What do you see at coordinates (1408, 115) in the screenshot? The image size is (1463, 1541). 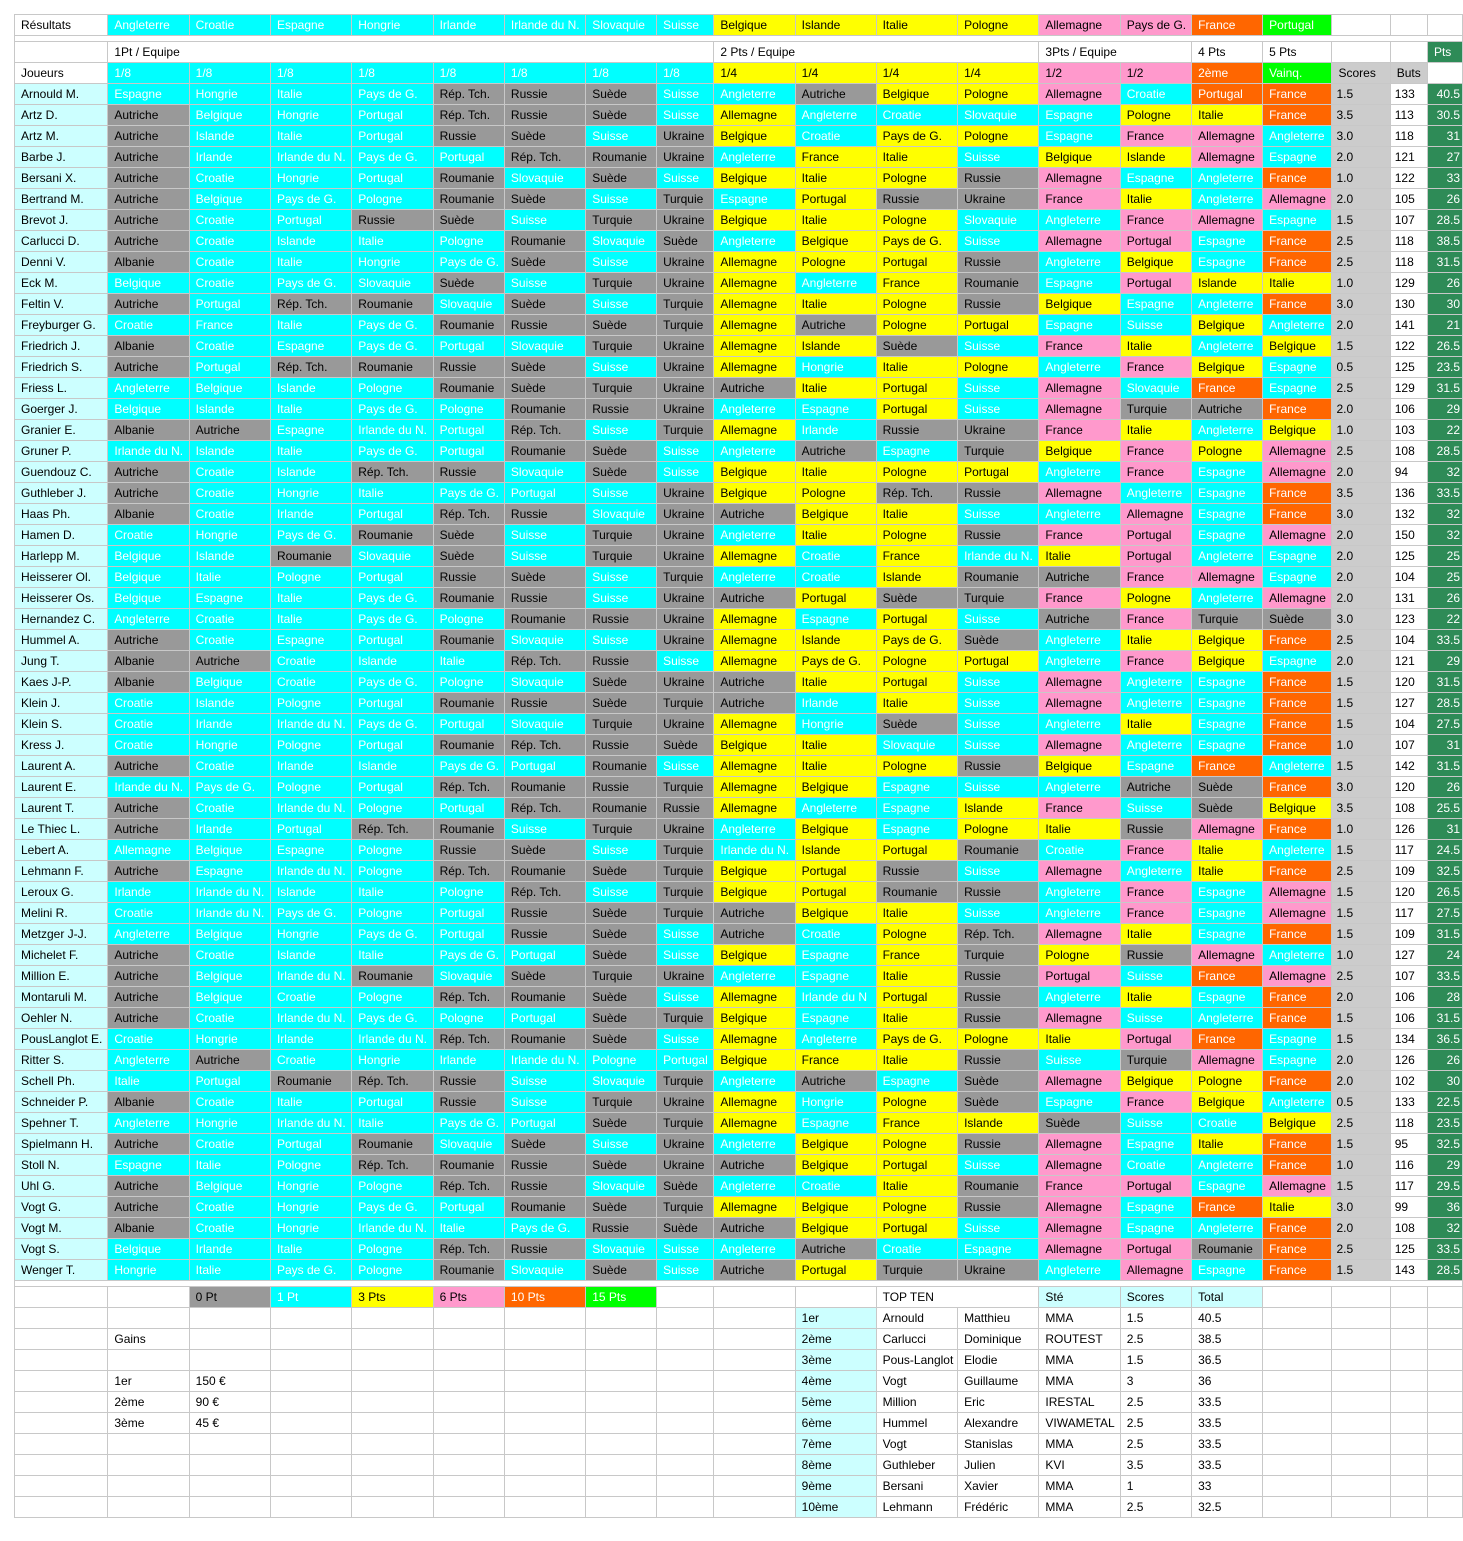 I see `player-goals: 113` at bounding box center [1408, 115].